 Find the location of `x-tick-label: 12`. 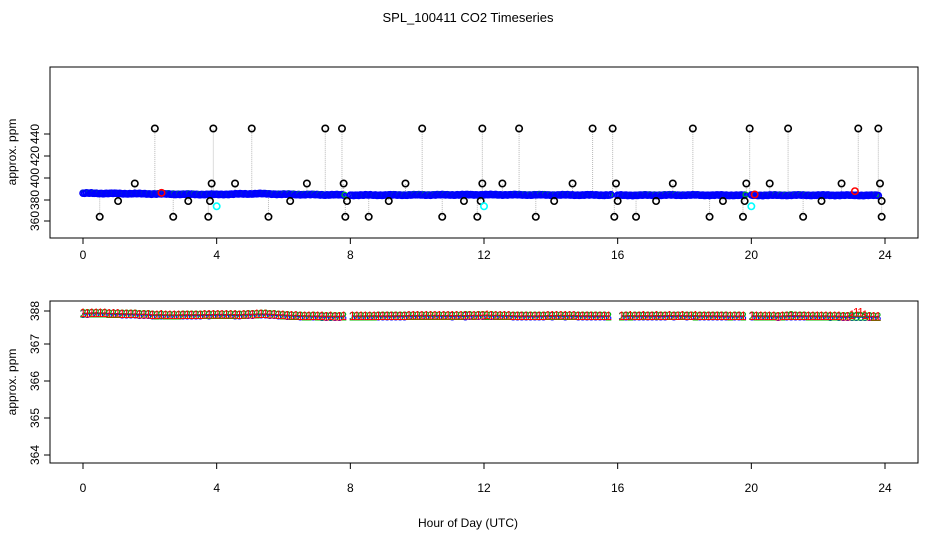

x-tick-label: 12 is located at coordinates (484, 488).